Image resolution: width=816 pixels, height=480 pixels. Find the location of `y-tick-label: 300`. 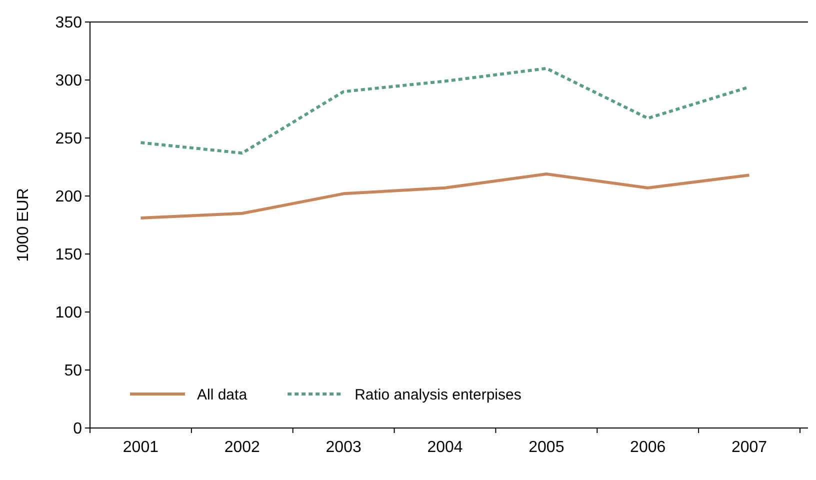

y-tick-label: 300 is located at coordinates (68, 81).